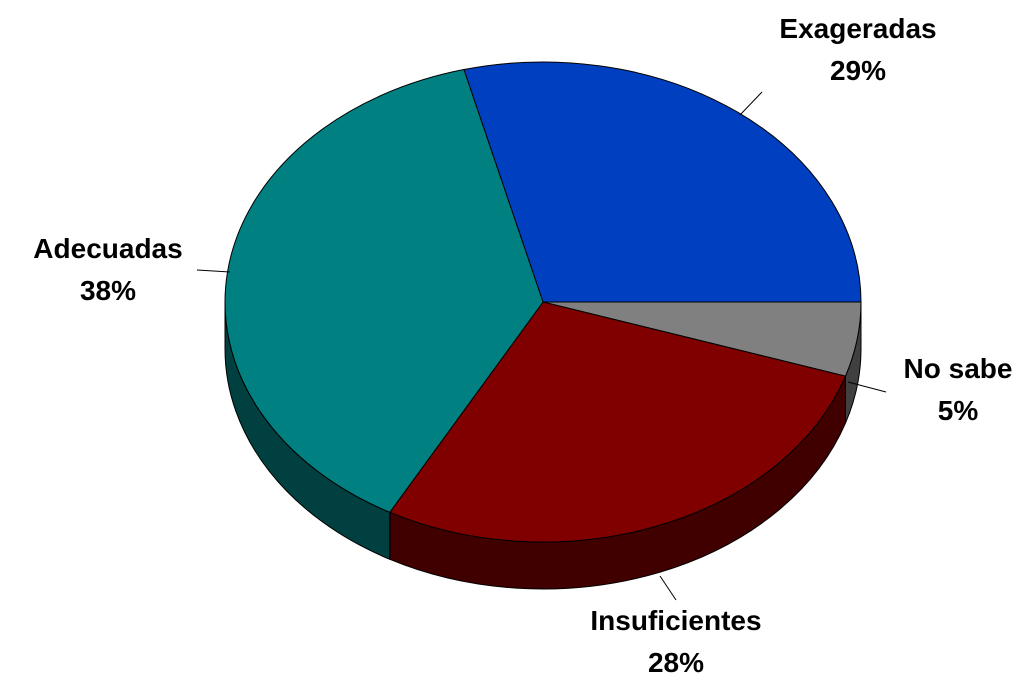 This screenshot has width=1029, height=679. What do you see at coordinates (213, 271) in the screenshot?
I see `leader-line-adecuadas` at bounding box center [213, 271].